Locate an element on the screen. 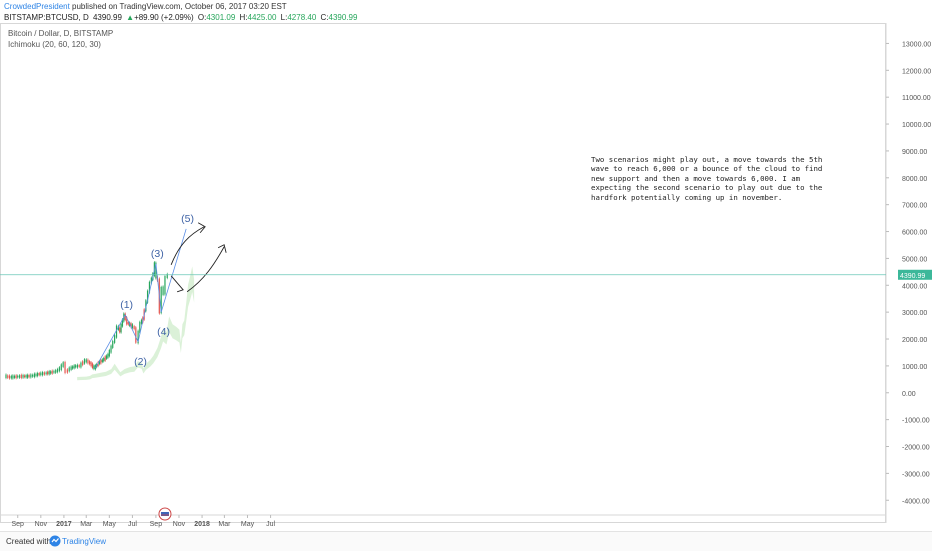 Image resolution: width=932 pixels, height=551 pixels. author-link: CrowdedPresident is located at coordinates (37, 6).